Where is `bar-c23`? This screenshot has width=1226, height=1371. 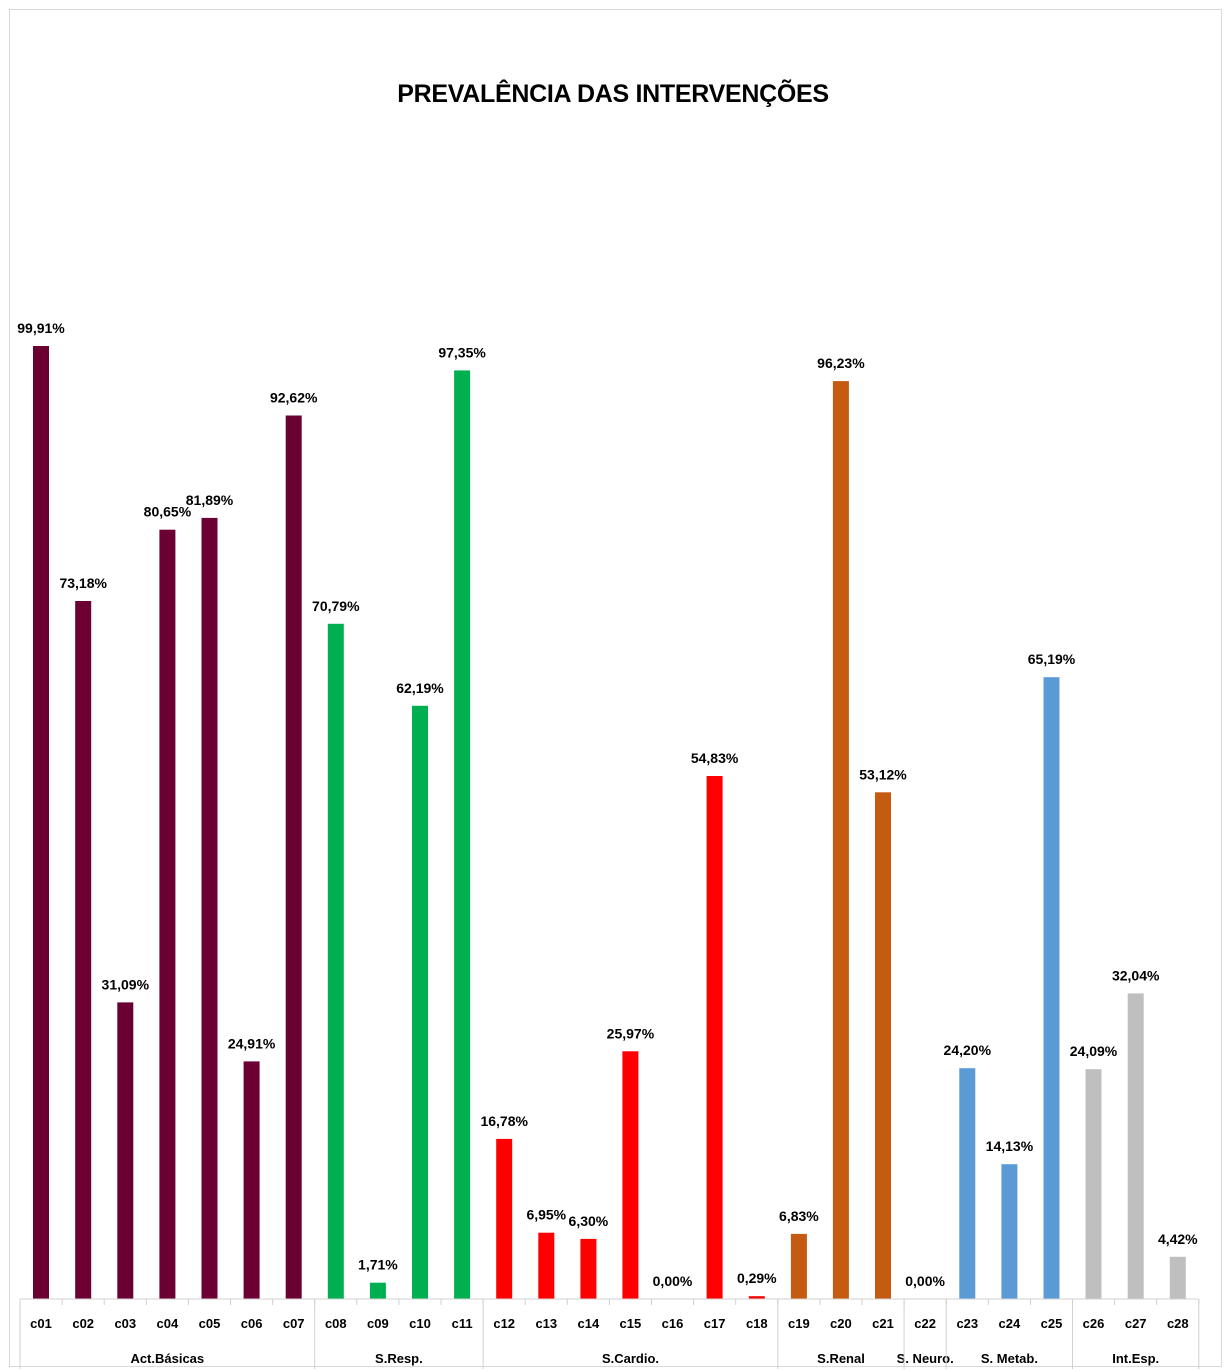
bar-c23 is located at coordinates (967, 1183).